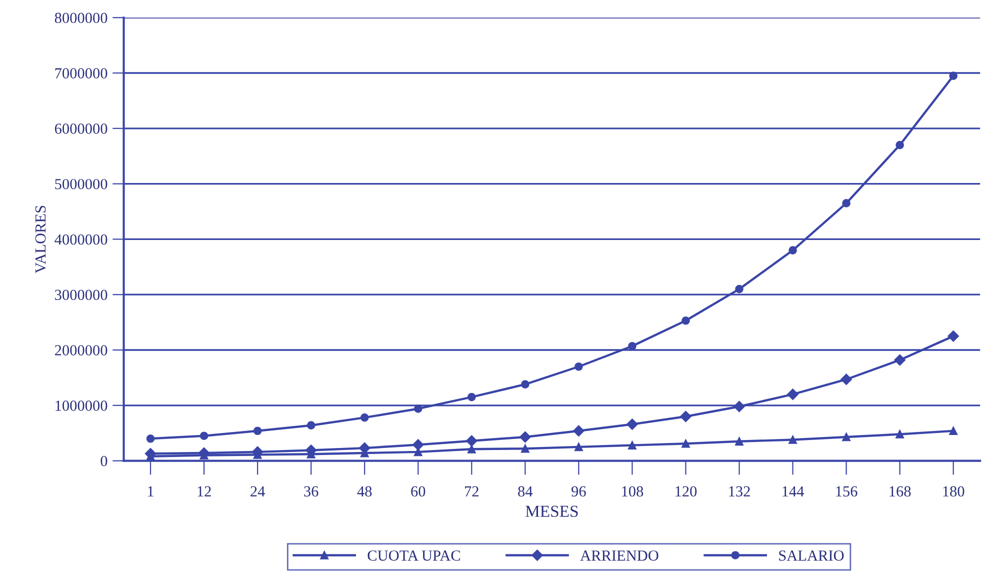  Describe the element at coordinates (81, 18) in the screenshot. I see `y-tick-label: 8000000` at that location.